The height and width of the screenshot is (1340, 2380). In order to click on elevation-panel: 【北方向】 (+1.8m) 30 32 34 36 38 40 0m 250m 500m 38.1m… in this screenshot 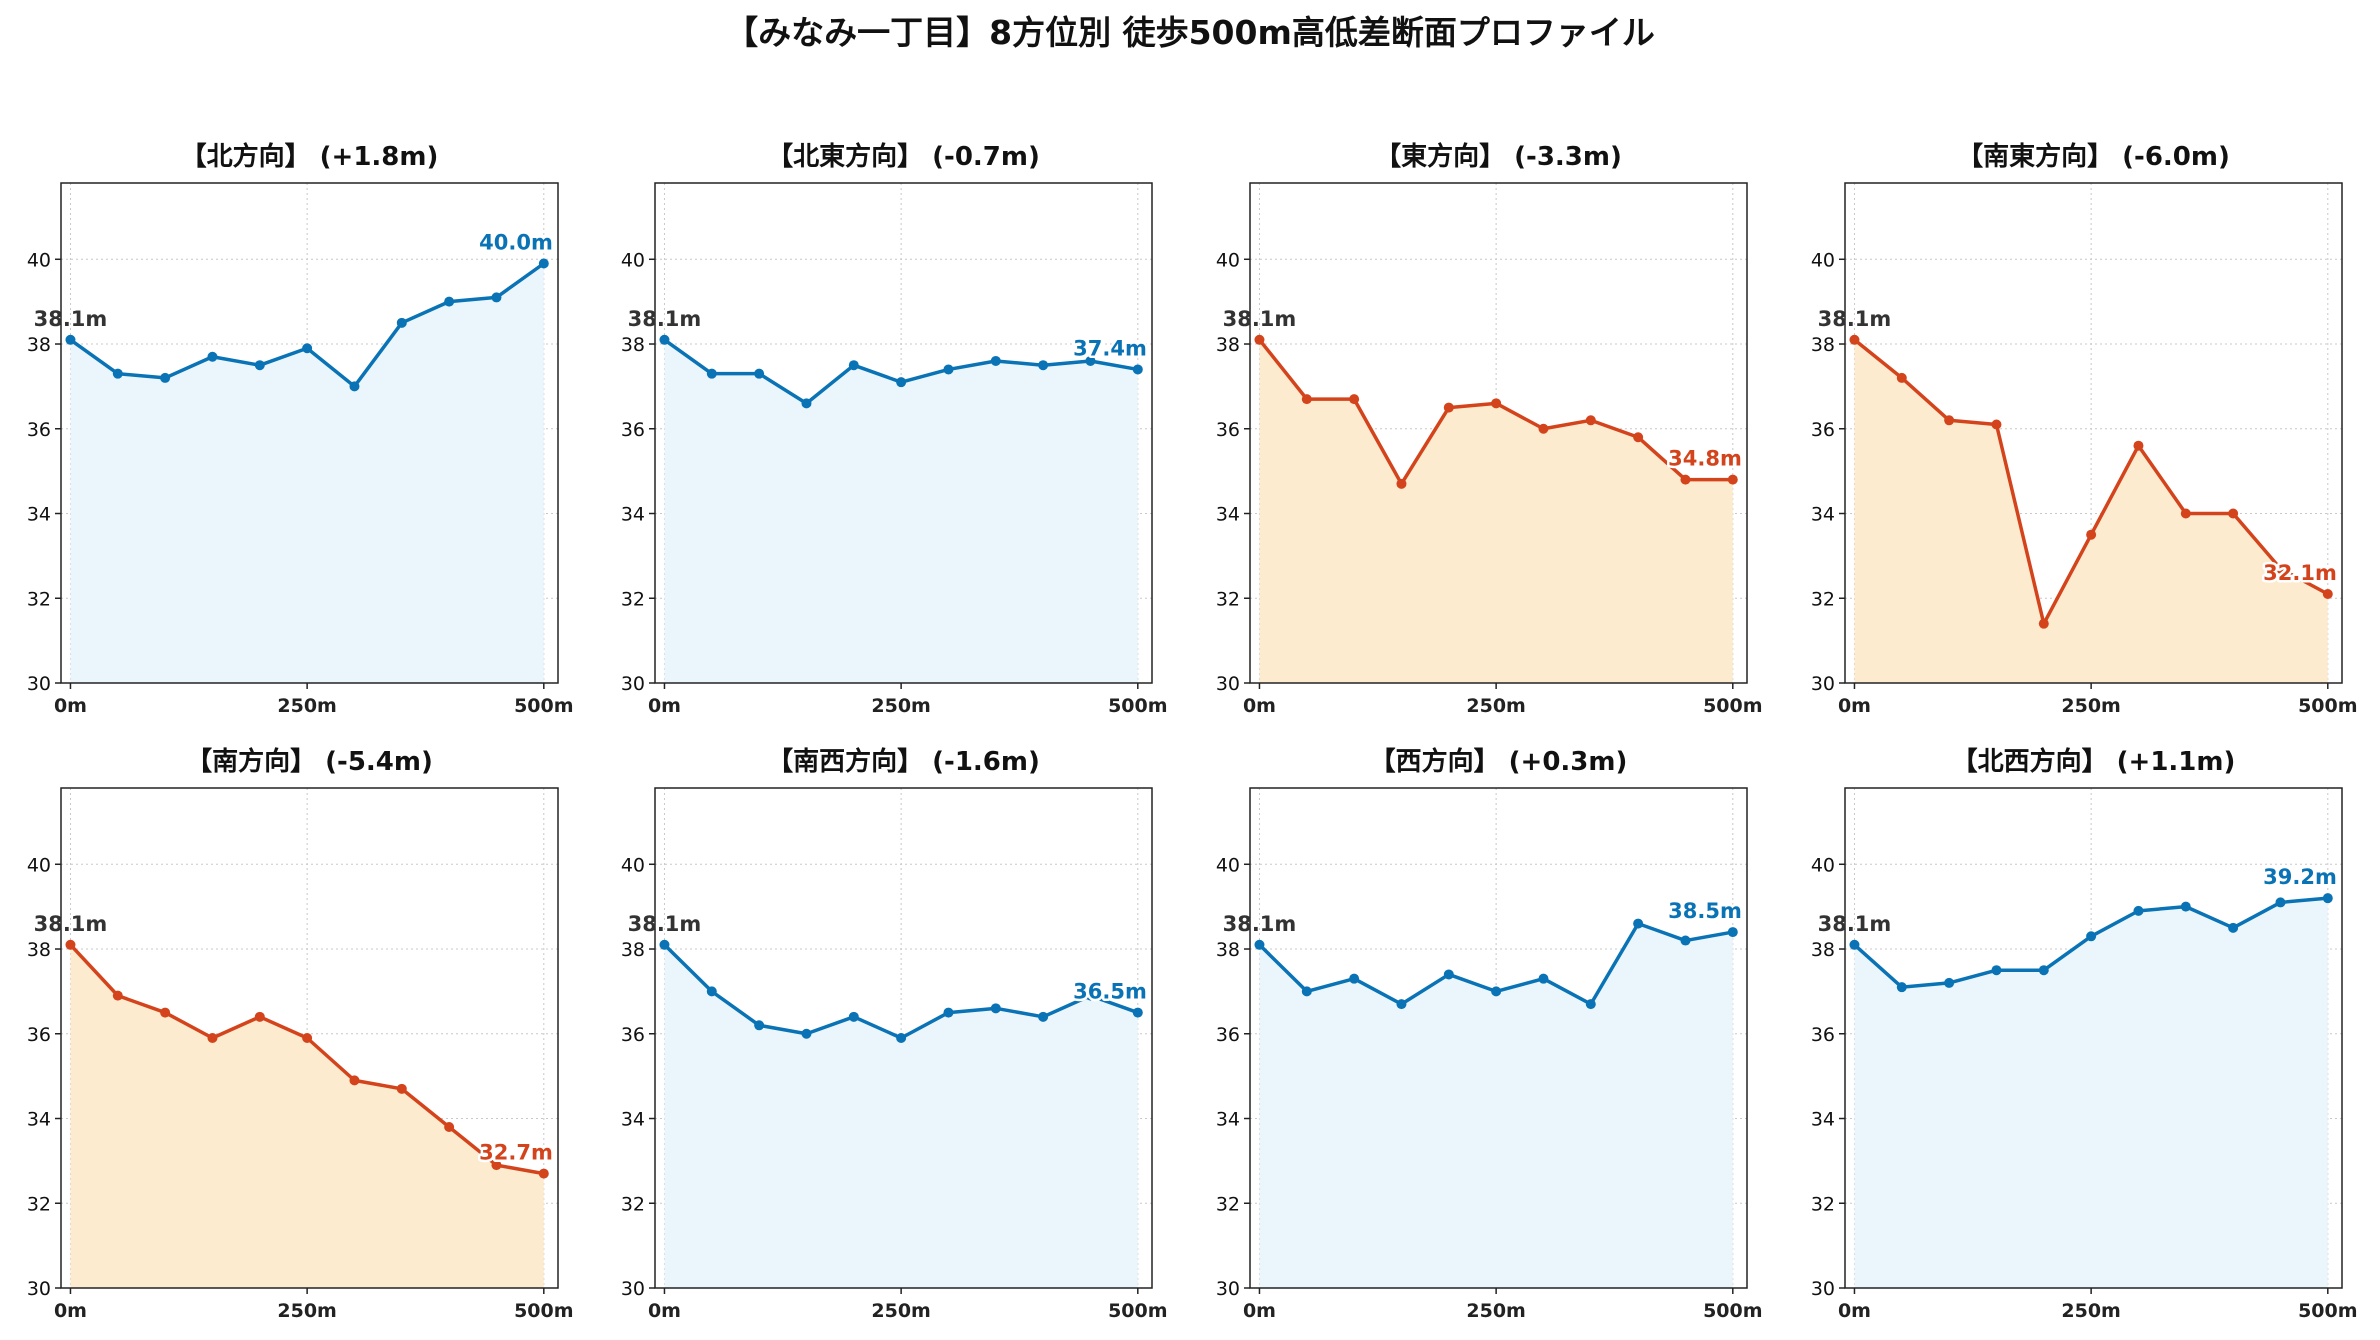, I will do `click(300, 429)`.